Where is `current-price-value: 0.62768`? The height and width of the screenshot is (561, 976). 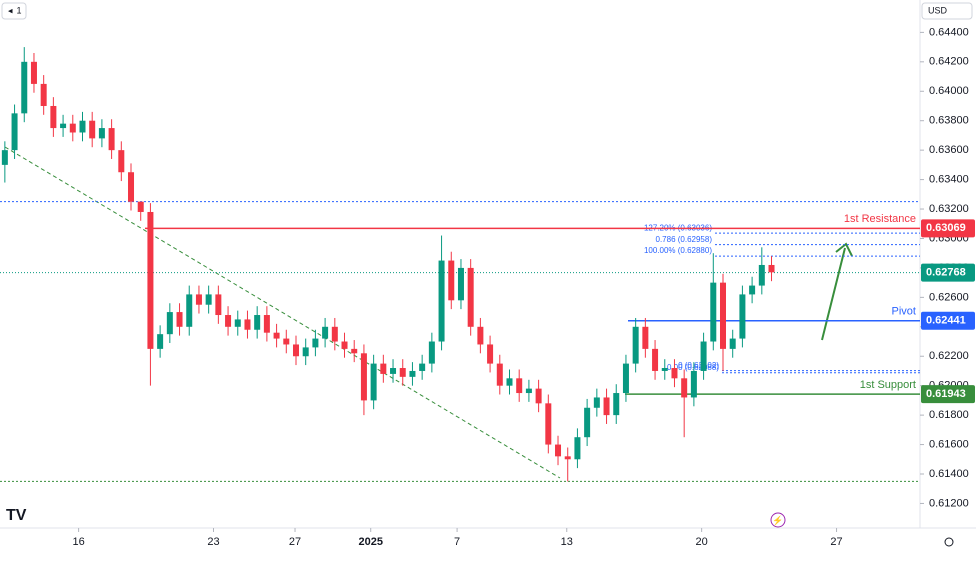
current-price-value: 0.62768 is located at coordinates (946, 273).